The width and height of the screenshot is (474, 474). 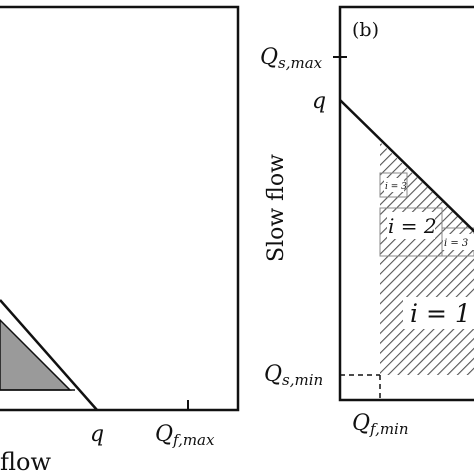 I want to click on qsmax-label: Qs,max, so click(x=291, y=58).